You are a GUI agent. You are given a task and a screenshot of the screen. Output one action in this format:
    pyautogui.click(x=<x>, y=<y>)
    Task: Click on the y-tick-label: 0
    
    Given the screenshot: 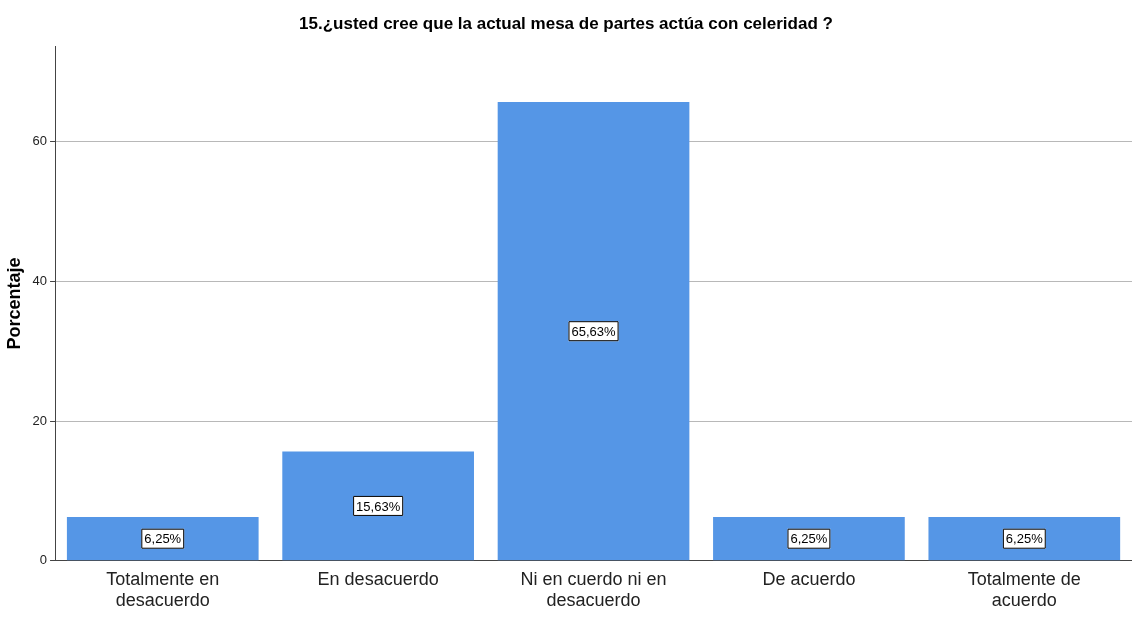 What is the action you would take?
    pyautogui.click(x=43, y=560)
    